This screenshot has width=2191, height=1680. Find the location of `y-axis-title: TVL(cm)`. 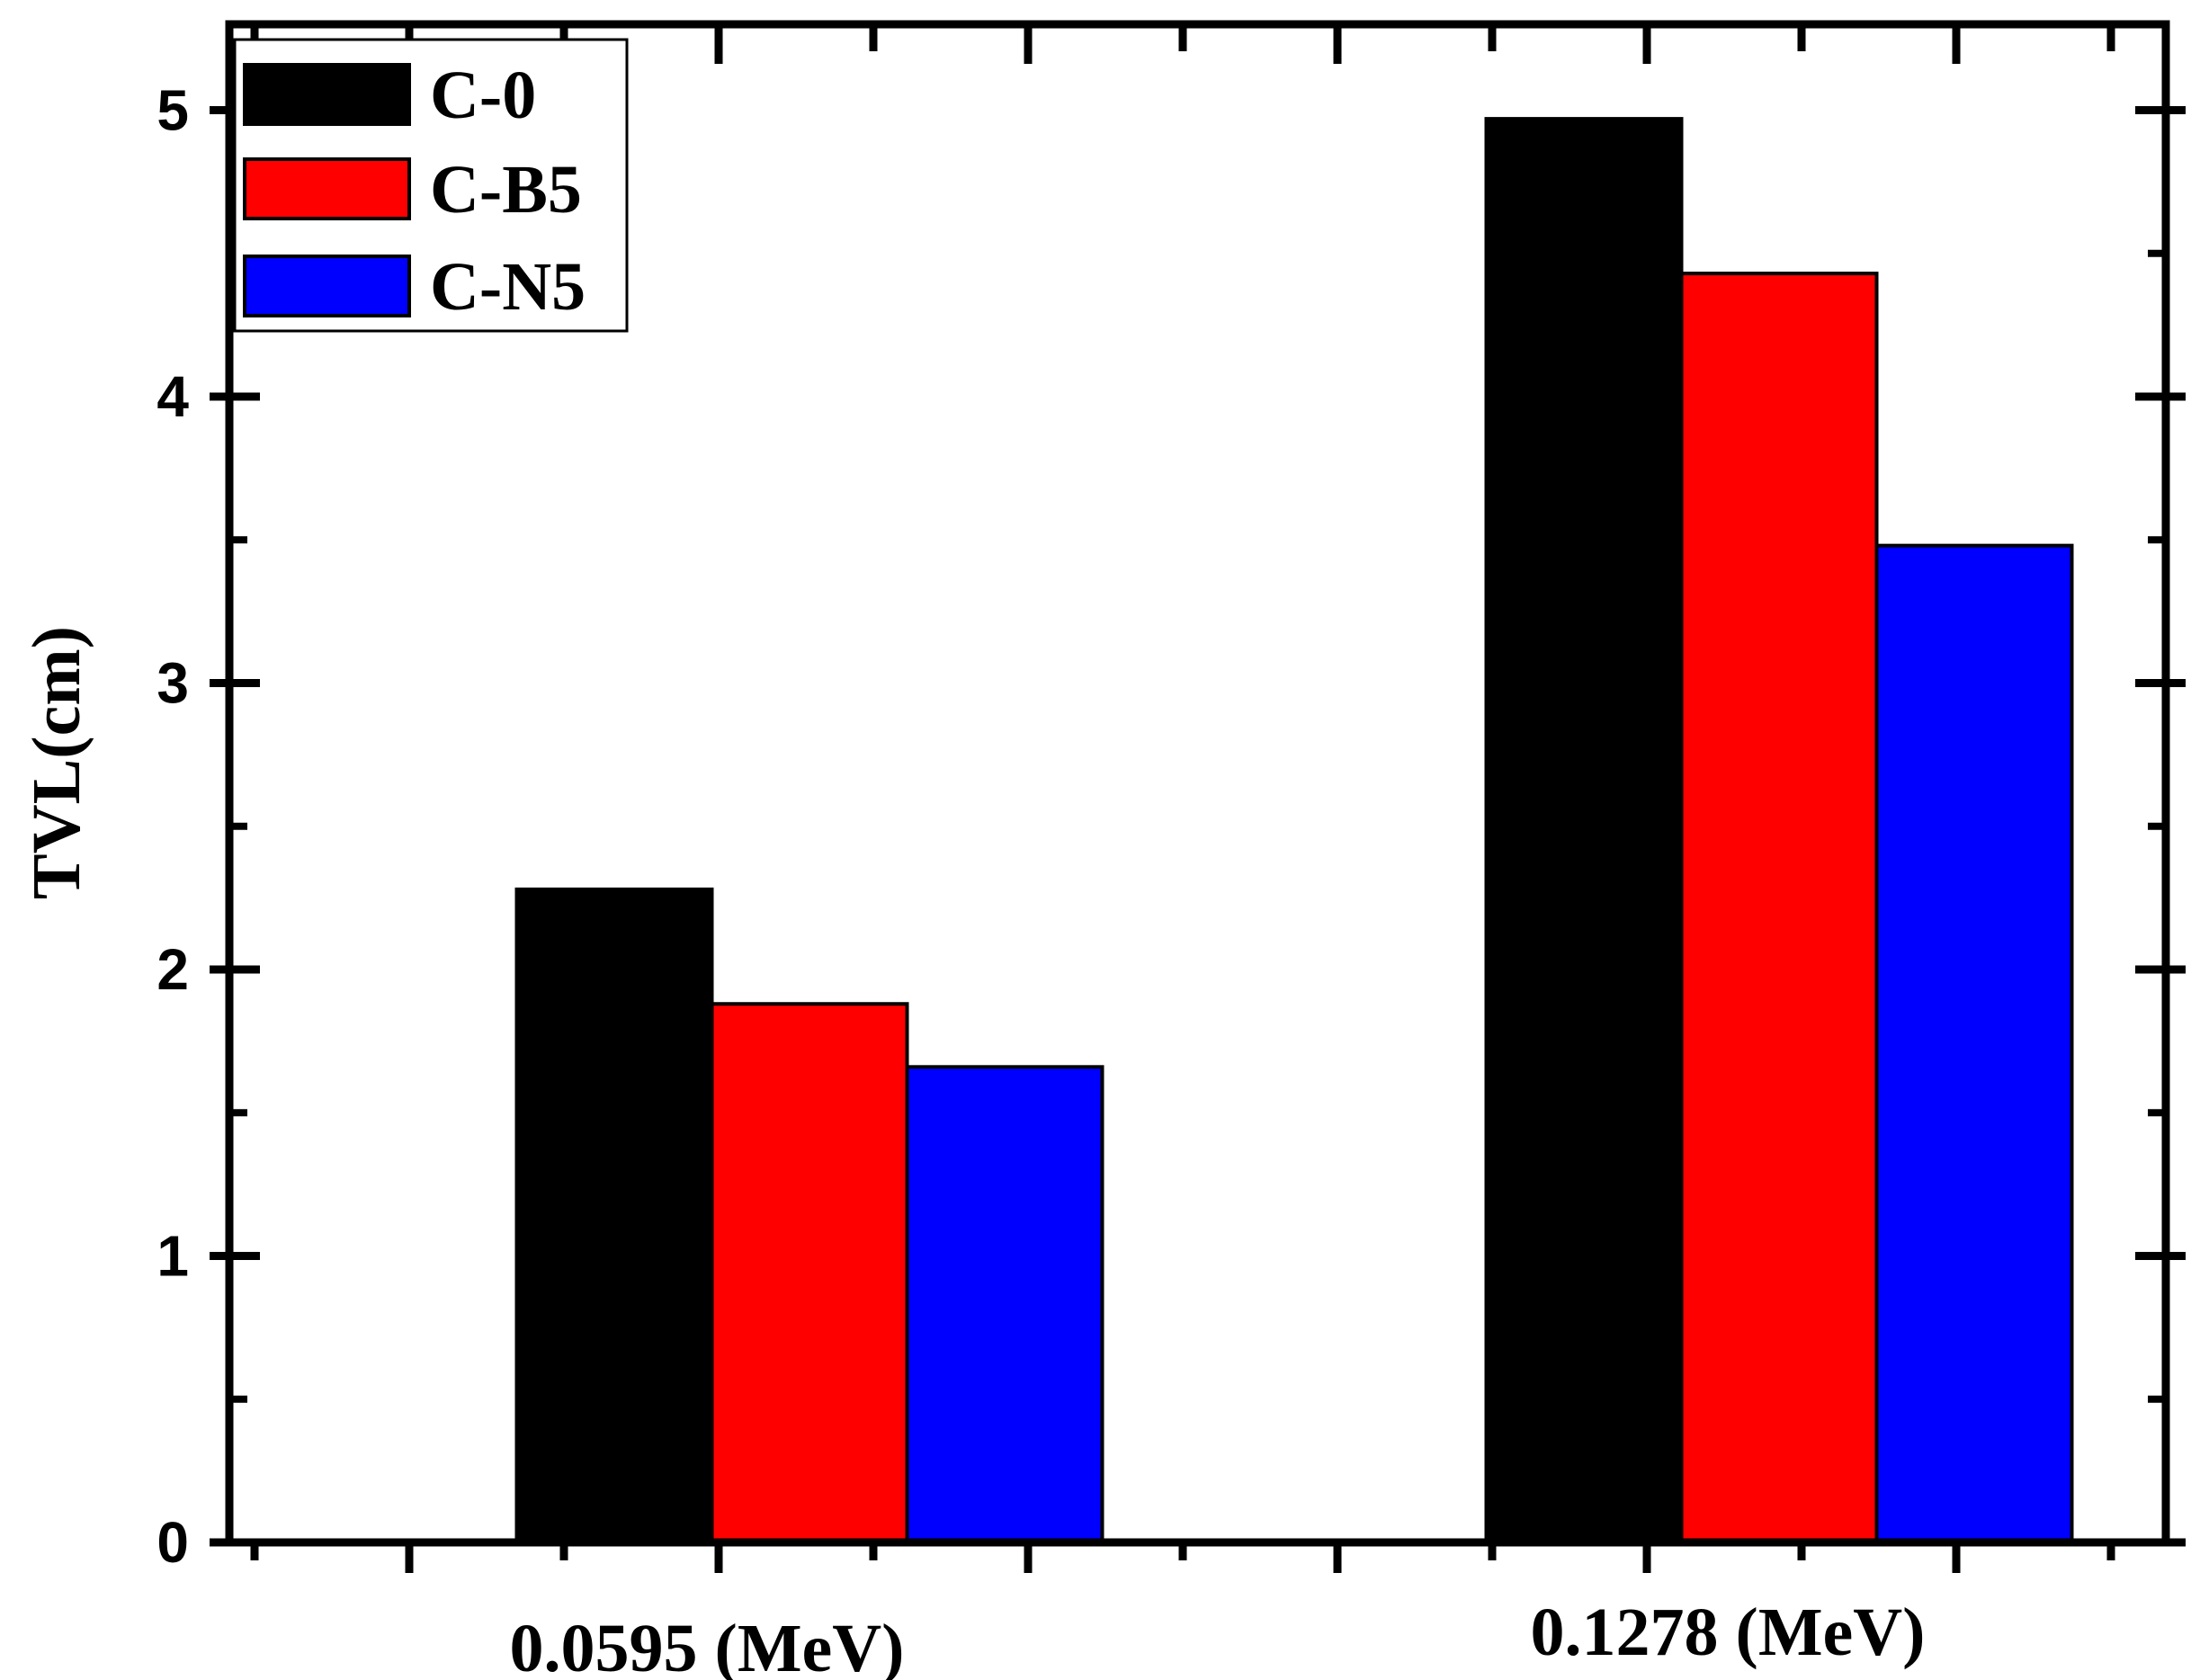

y-axis-title: TVL(cm) is located at coordinates (57, 762).